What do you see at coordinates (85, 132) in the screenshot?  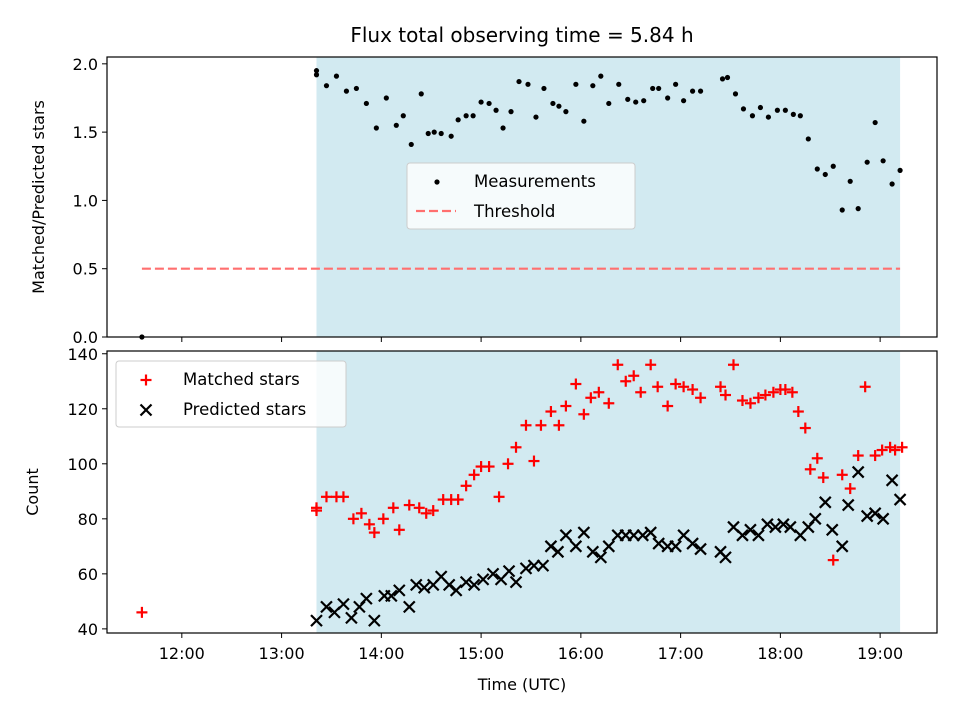 I see `top-y-tick-label: 1.5` at bounding box center [85, 132].